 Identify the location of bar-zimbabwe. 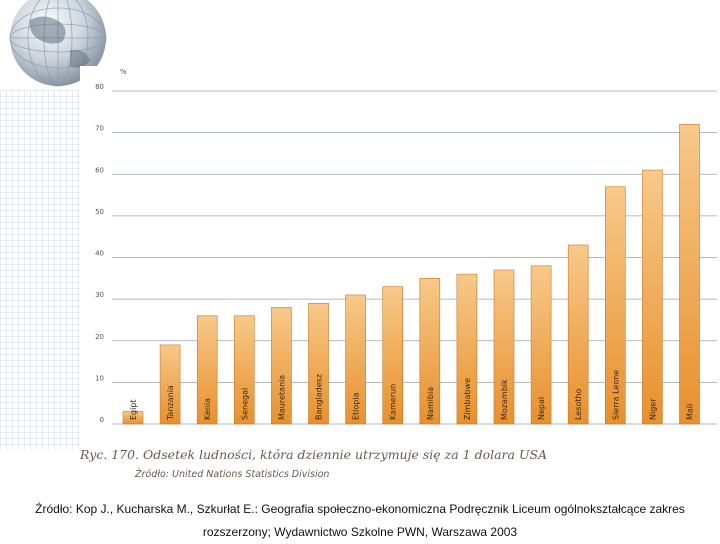
(467, 349).